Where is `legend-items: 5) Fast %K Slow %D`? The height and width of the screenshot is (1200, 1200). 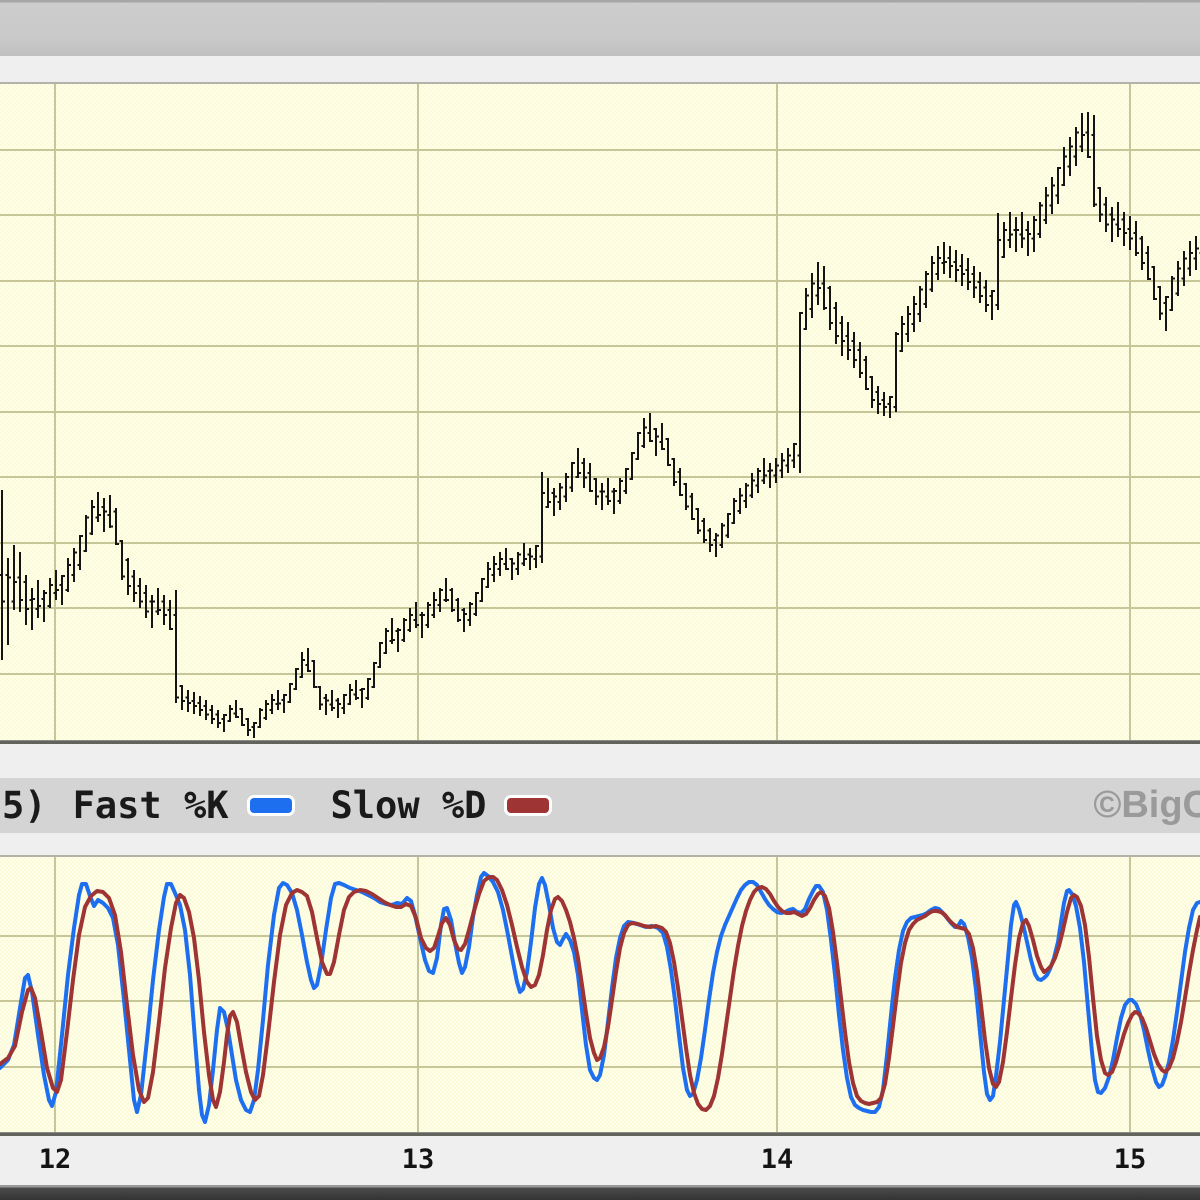 legend-items: 5) Fast %K Slow %D is located at coordinates (276, 805).